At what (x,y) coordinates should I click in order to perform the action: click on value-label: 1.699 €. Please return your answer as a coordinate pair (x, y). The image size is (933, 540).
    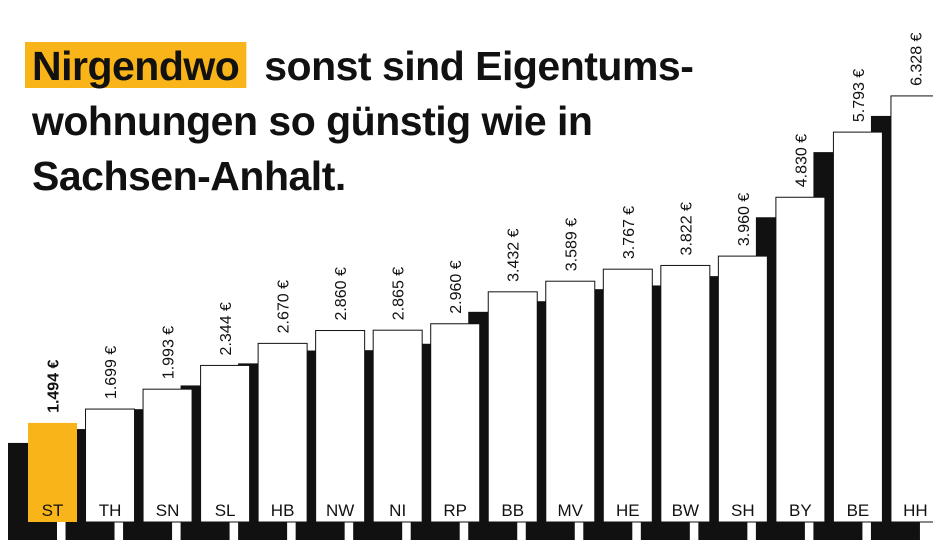
    Looking at the image, I should click on (111, 372).